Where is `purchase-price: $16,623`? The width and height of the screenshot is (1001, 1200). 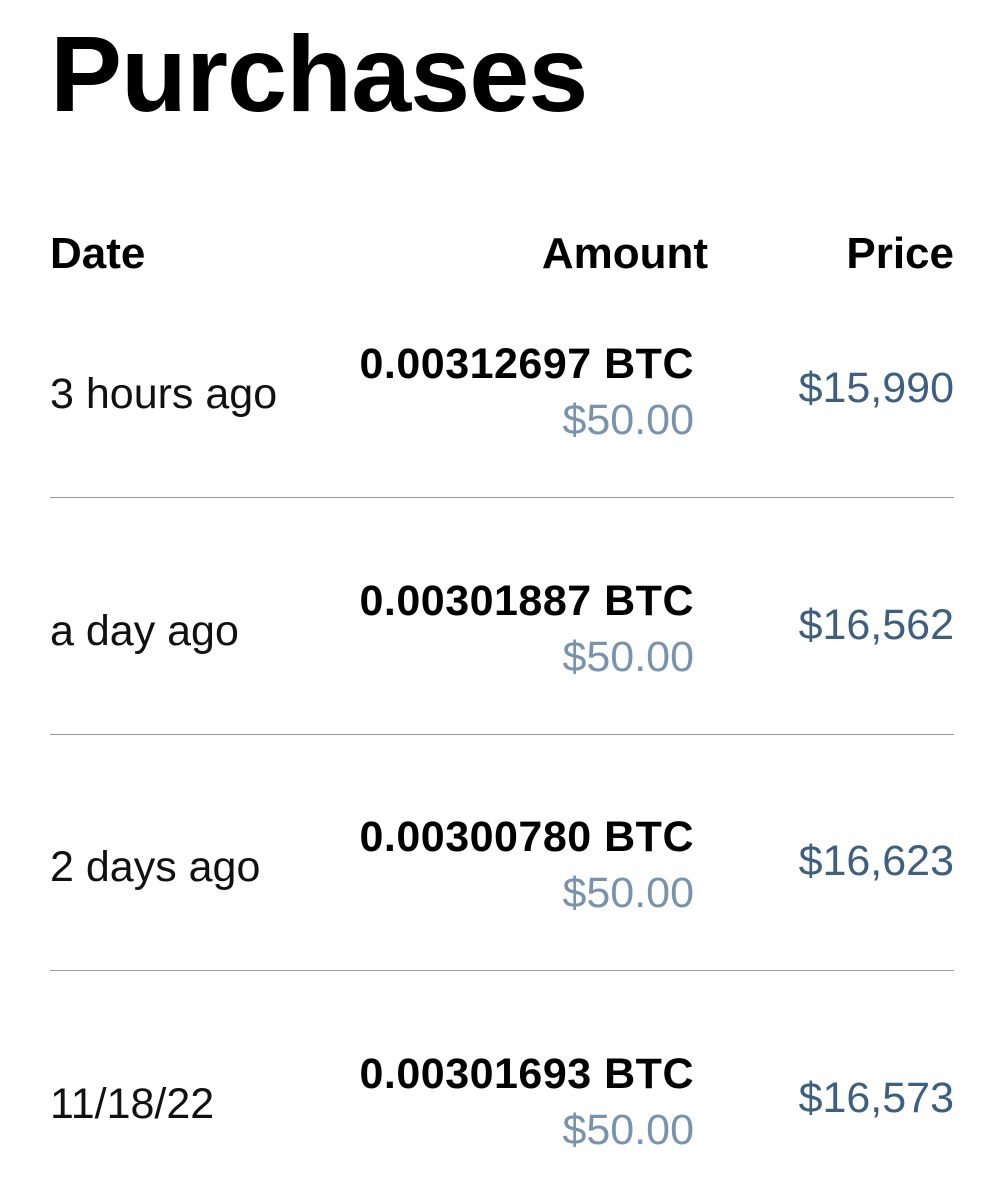 purchase-price: $16,623 is located at coordinates (876, 861).